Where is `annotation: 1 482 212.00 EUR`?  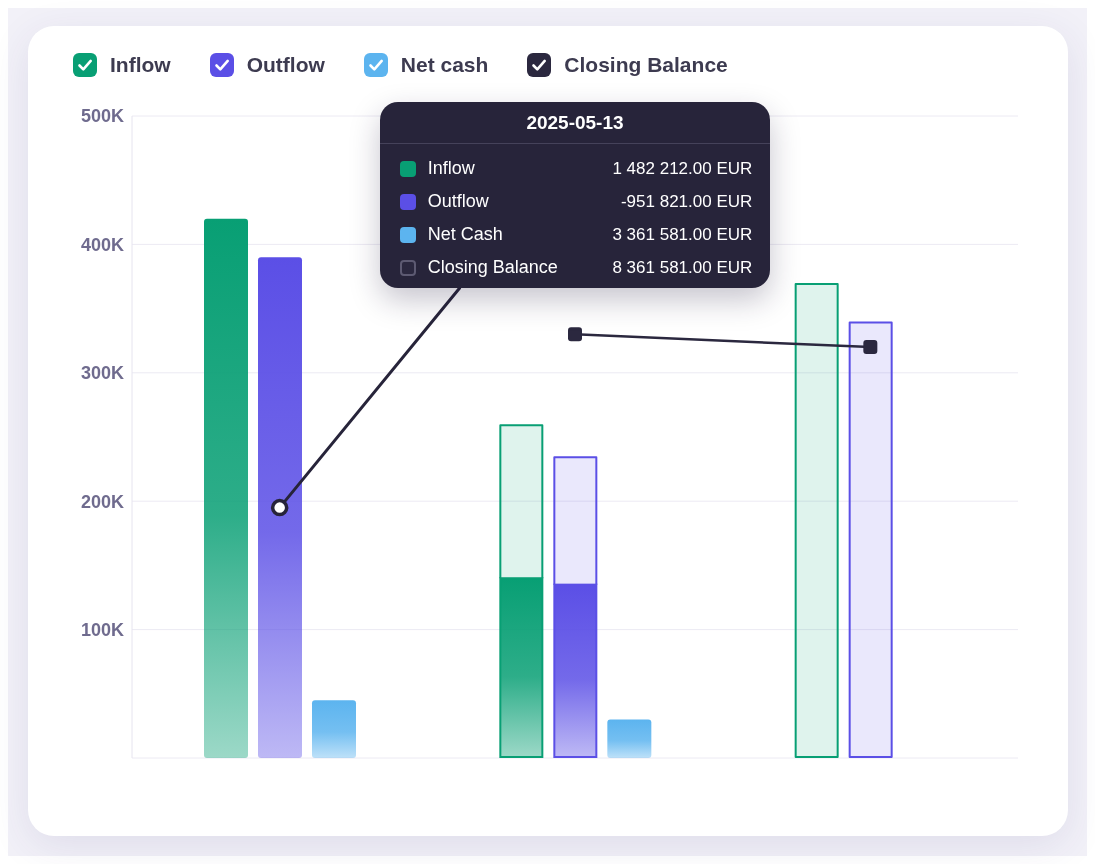
annotation: 1 482 212.00 EUR is located at coordinates (682, 168).